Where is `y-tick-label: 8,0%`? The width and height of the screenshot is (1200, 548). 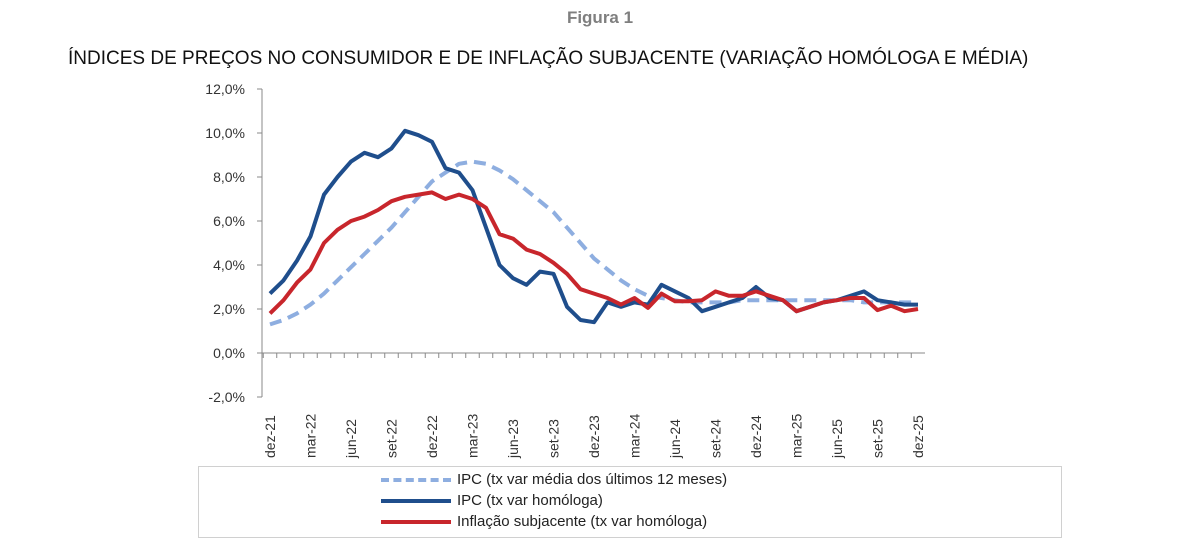 y-tick-label: 8,0% is located at coordinates (229, 177).